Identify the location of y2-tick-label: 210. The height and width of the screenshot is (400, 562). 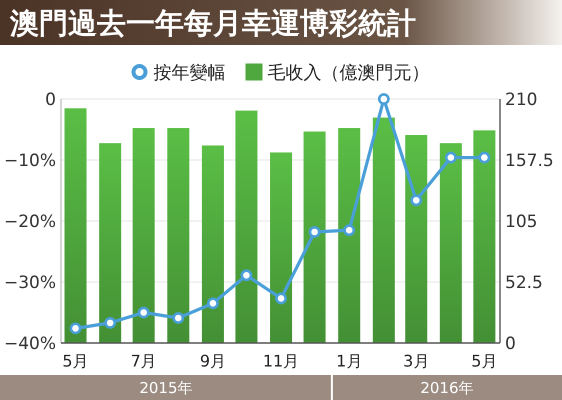
(521, 100).